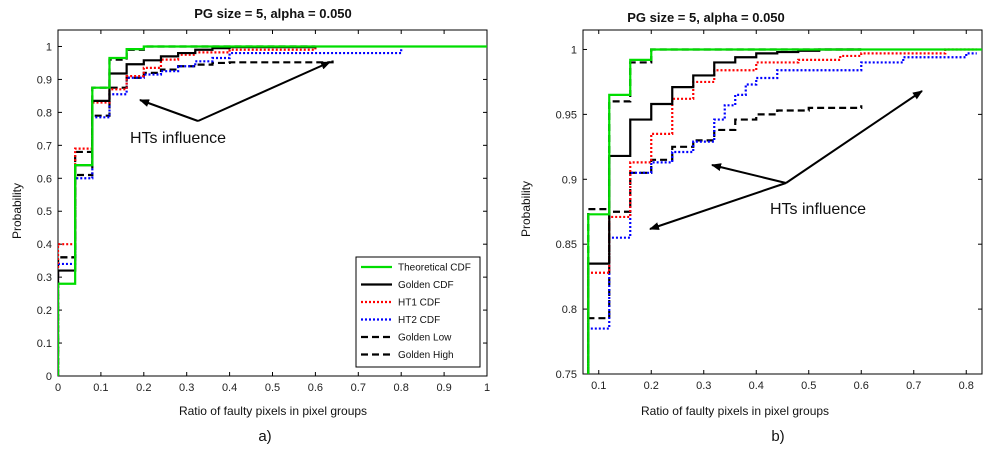 The image size is (995, 450). What do you see at coordinates (419, 320) in the screenshot?
I see `legend-label: HT2 CDF` at bounding box center [419, 320].